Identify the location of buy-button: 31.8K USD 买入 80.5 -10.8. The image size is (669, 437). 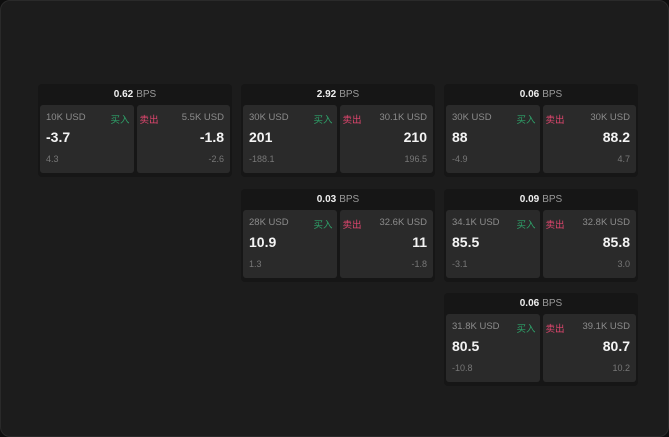
(493, 348).